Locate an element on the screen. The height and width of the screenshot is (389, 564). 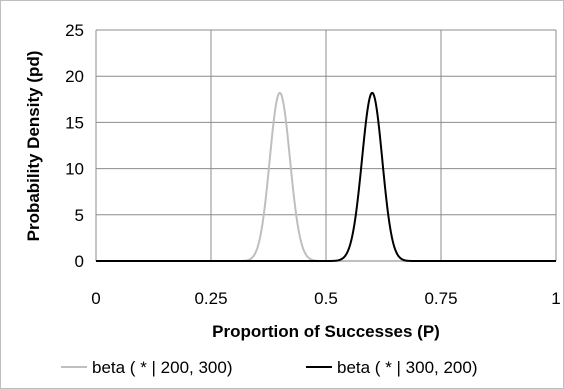
y-tick-label: 5 is located at coordinates (79, 215).